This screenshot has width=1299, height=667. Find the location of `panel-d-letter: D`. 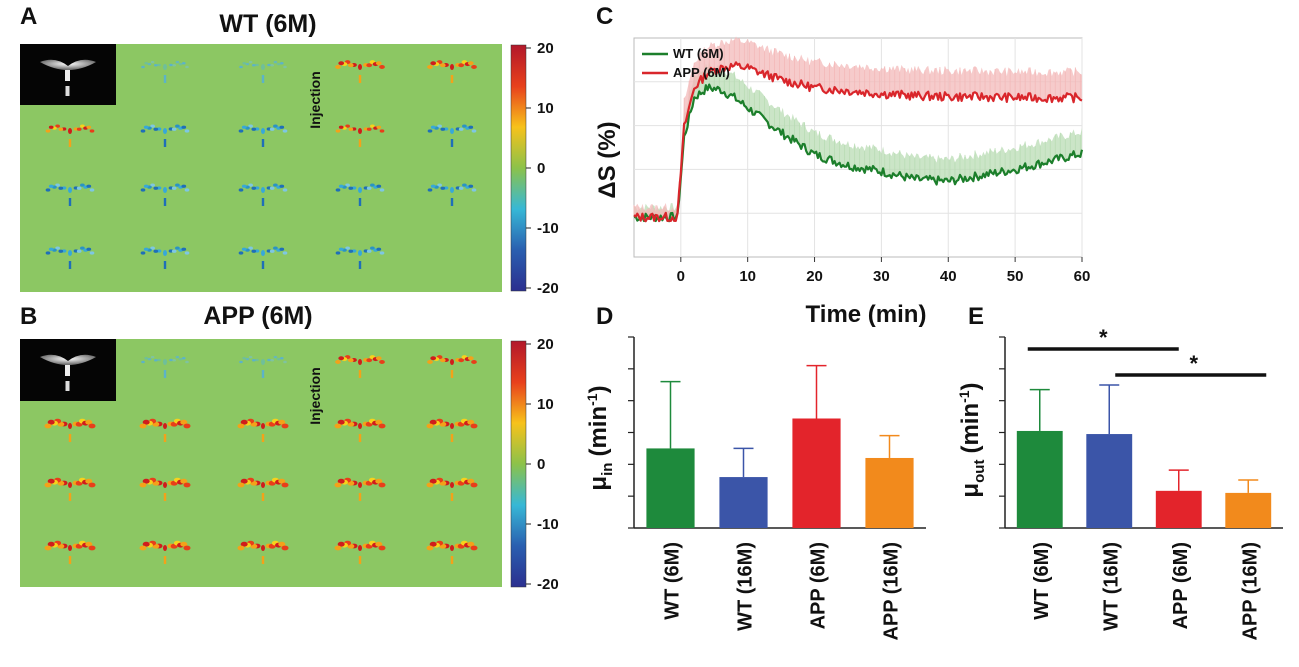

panel-d-letter: D is located at coordinates (604, 316).